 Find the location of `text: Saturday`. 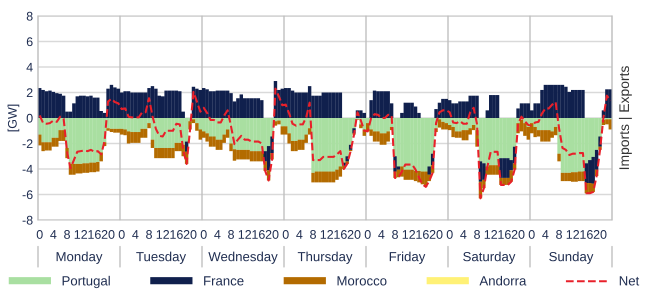

text: Saturday is located at coordinates (489, 258).